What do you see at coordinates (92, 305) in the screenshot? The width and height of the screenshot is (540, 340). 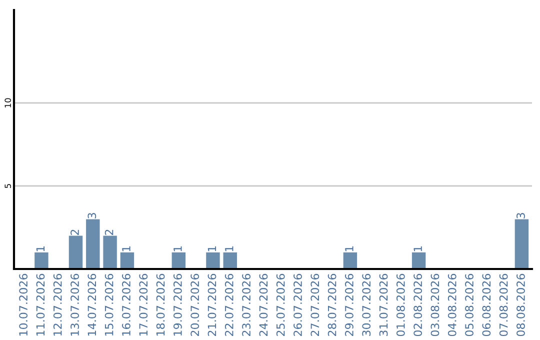 I see `x-tick-label: 14.07.2026` at bounding box center [92, 305].